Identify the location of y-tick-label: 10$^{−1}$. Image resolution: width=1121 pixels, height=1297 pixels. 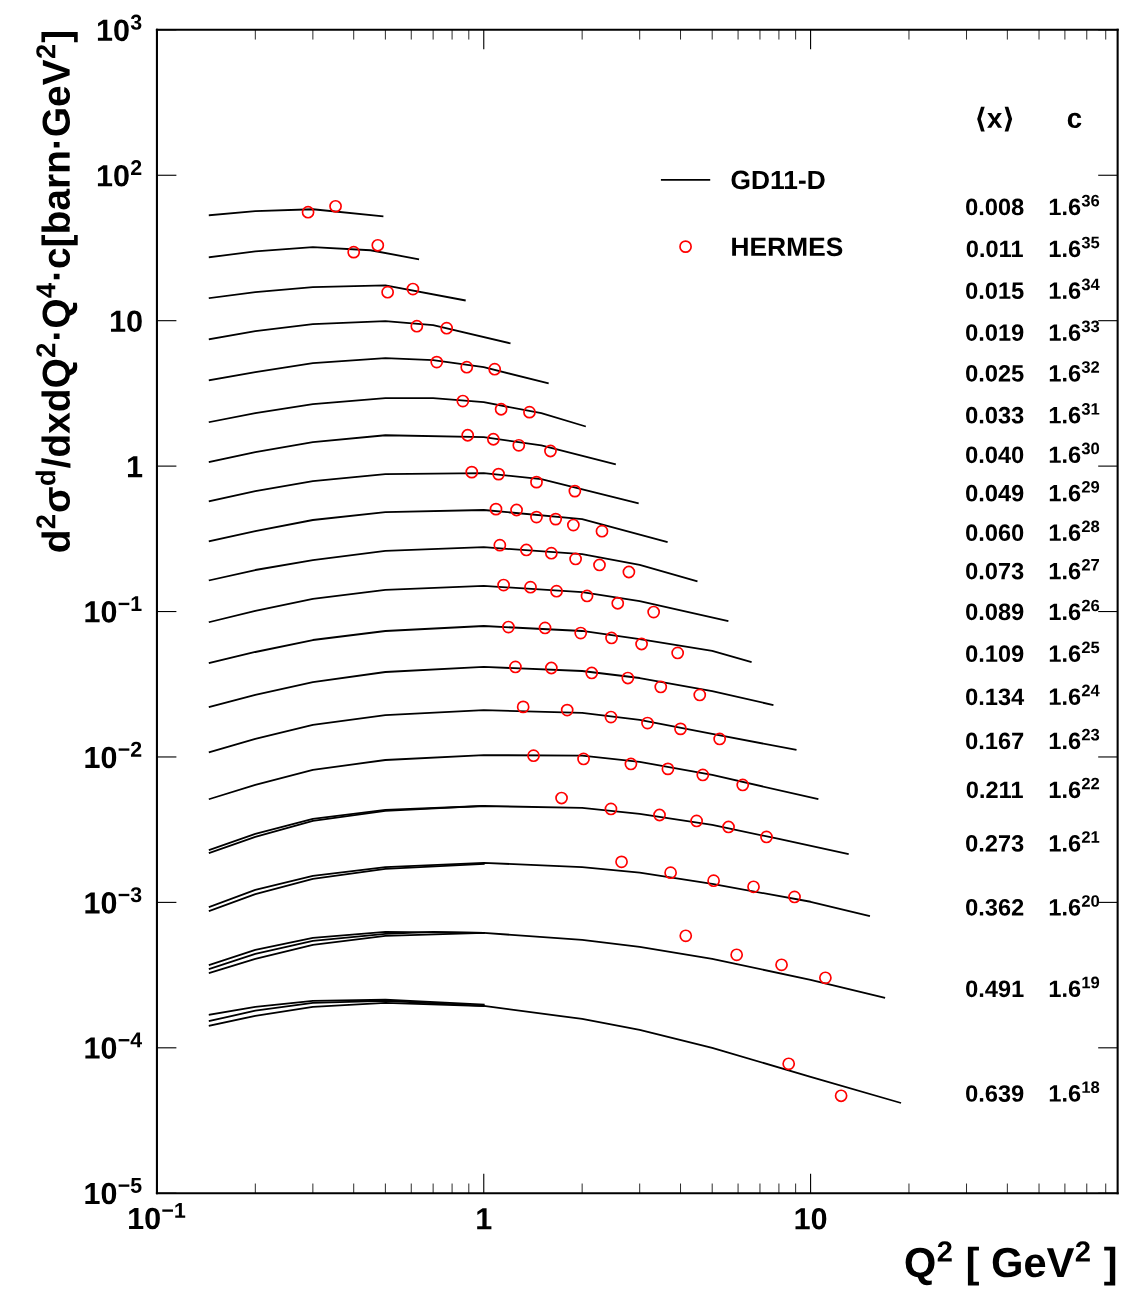
(113, 609).